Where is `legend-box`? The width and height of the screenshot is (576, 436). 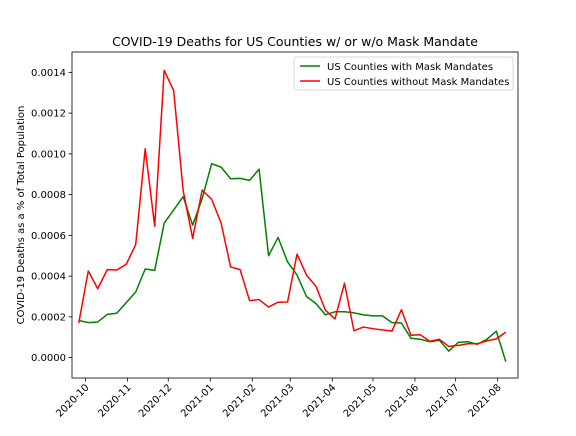
legend-box is located at coordinates (403, 73).